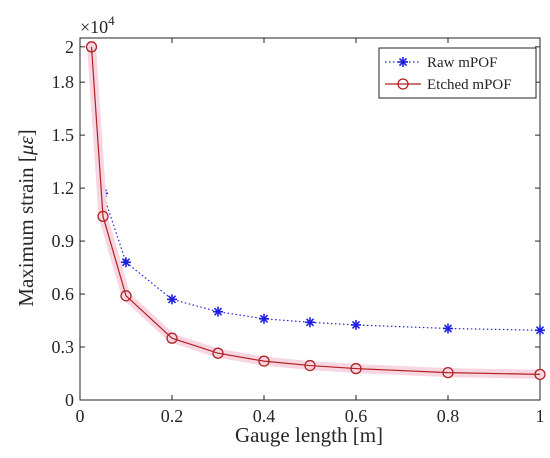  I want to click on y-tick-label: 0.6, so click(63, 294).